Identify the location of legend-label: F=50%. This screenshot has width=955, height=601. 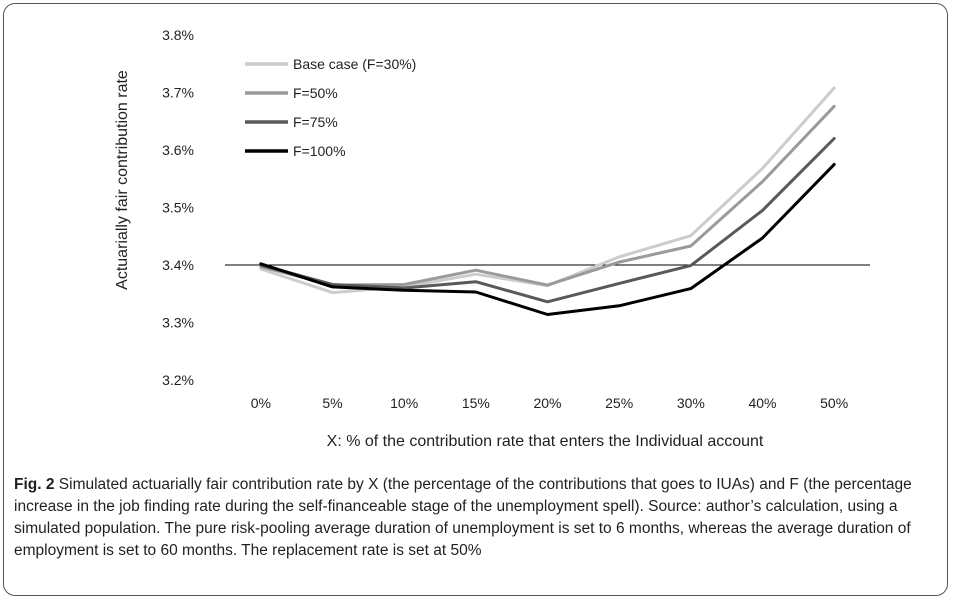
(315, 93).